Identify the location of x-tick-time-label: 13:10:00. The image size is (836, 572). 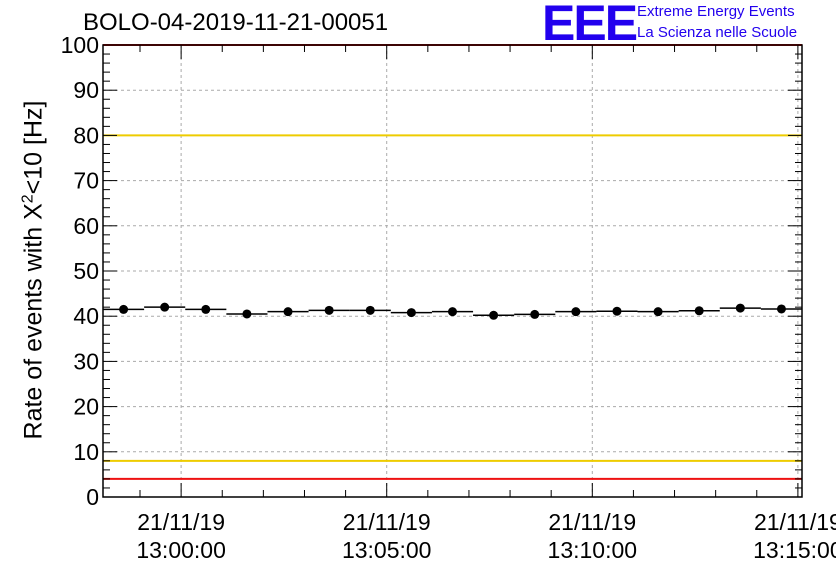
(593, 550).